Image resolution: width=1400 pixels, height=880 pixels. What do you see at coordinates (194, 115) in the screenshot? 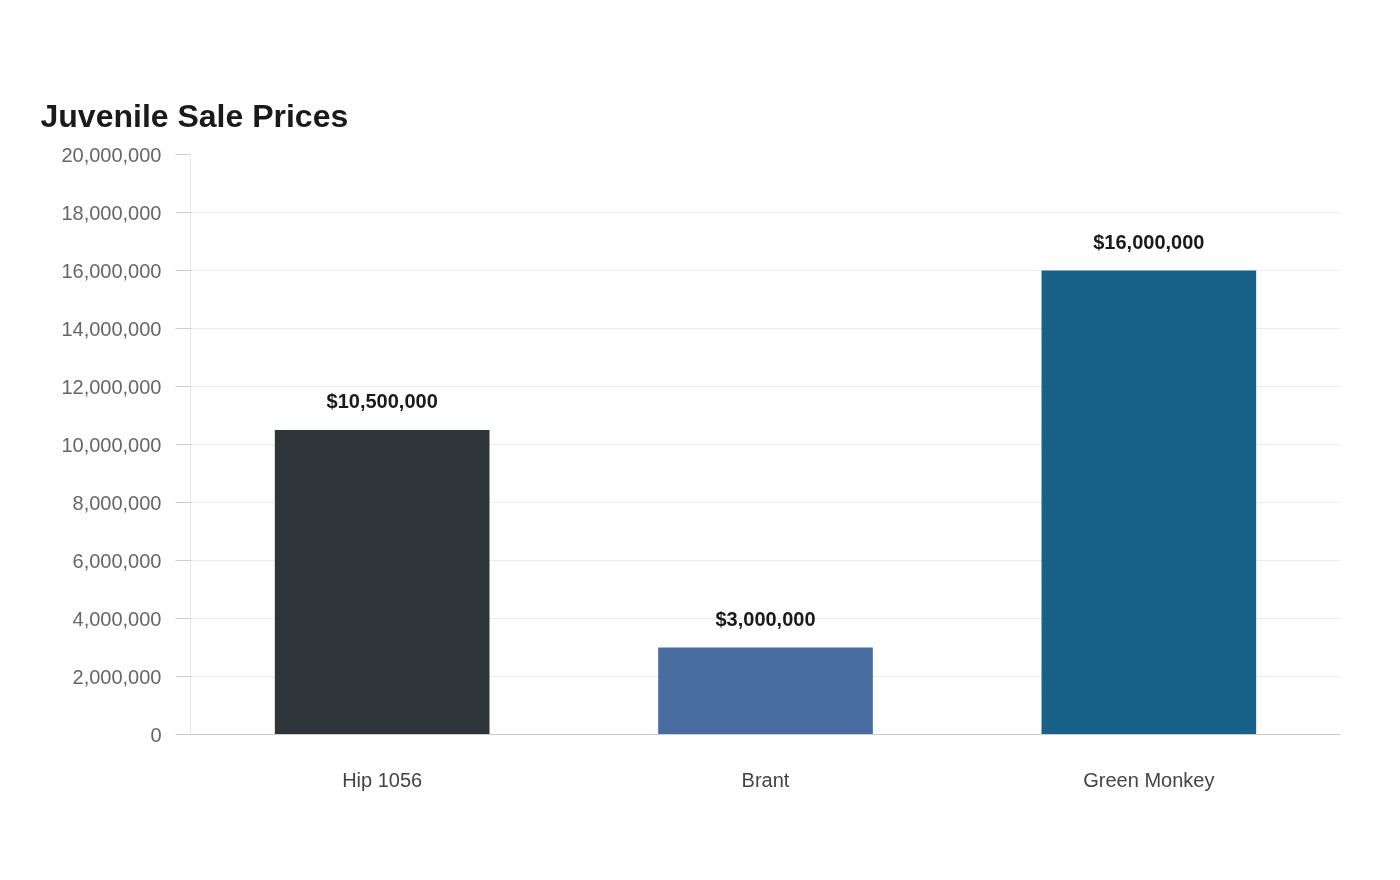
I see `chart-title: Juvenile Sale Prices` at bounding box center [194, 115].